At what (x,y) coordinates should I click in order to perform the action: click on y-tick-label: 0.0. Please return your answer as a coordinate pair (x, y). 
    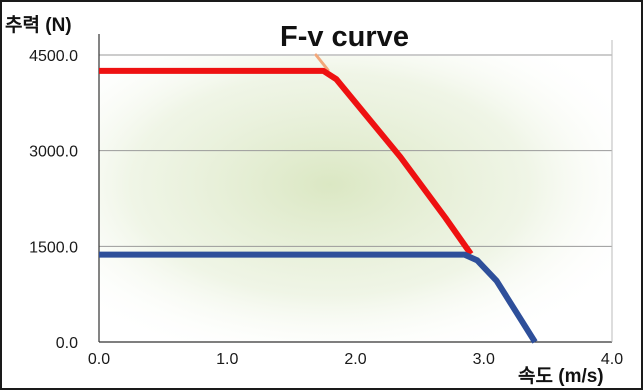
    Looking at the image, I should click on (67, 343).